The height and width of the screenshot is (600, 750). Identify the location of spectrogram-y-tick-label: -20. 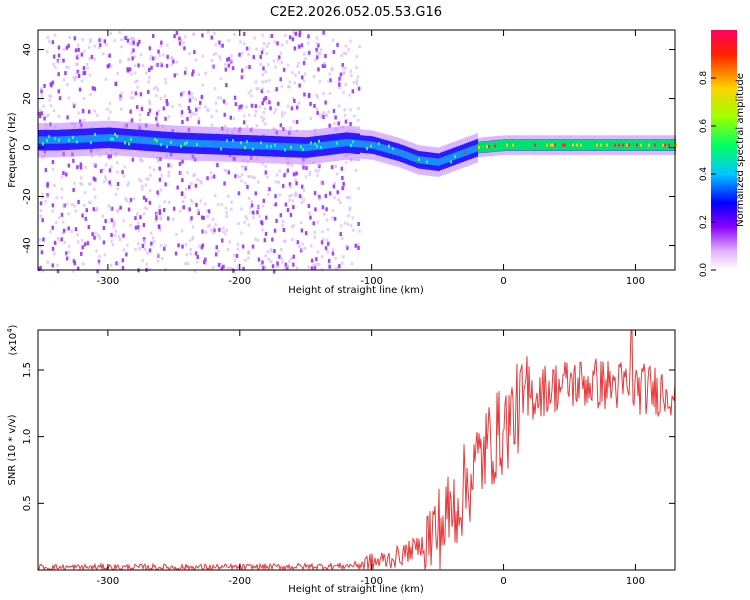
(27, 196).